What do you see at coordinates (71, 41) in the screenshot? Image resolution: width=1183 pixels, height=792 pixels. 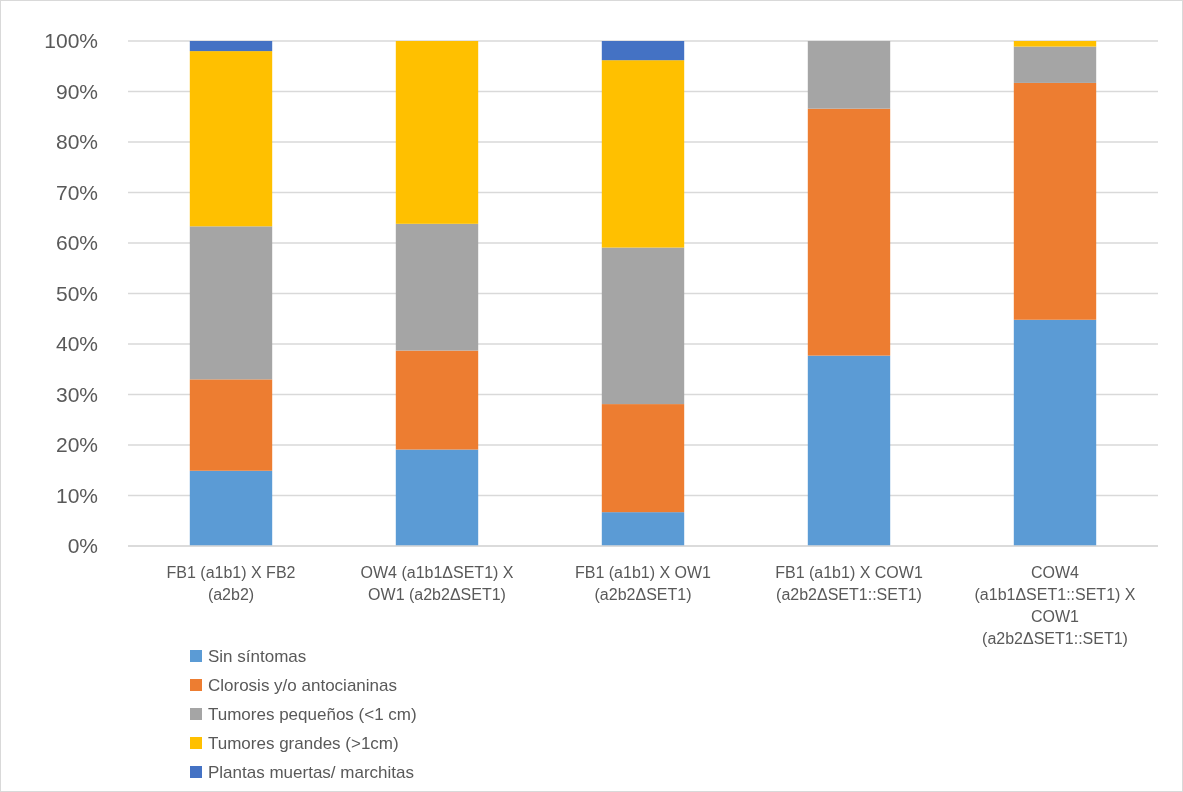 I see `y-tick-label: 100%` at bounding box center [71, 41].